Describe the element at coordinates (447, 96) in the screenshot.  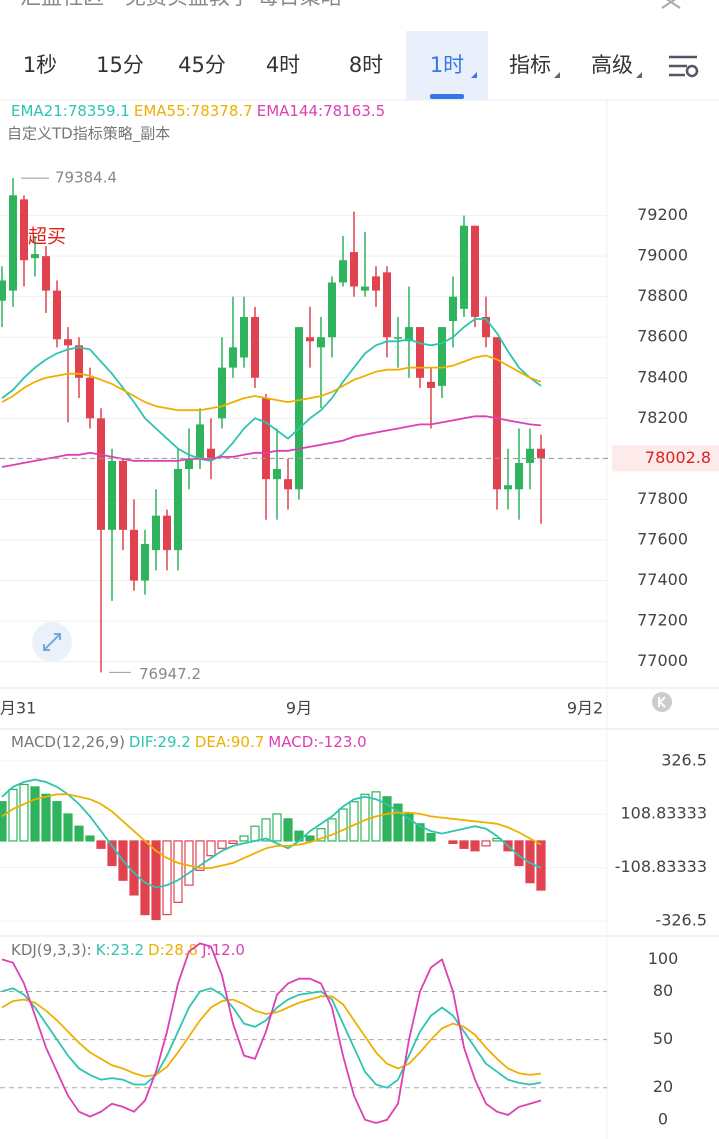
I see `active-tab-indicator` at that location.